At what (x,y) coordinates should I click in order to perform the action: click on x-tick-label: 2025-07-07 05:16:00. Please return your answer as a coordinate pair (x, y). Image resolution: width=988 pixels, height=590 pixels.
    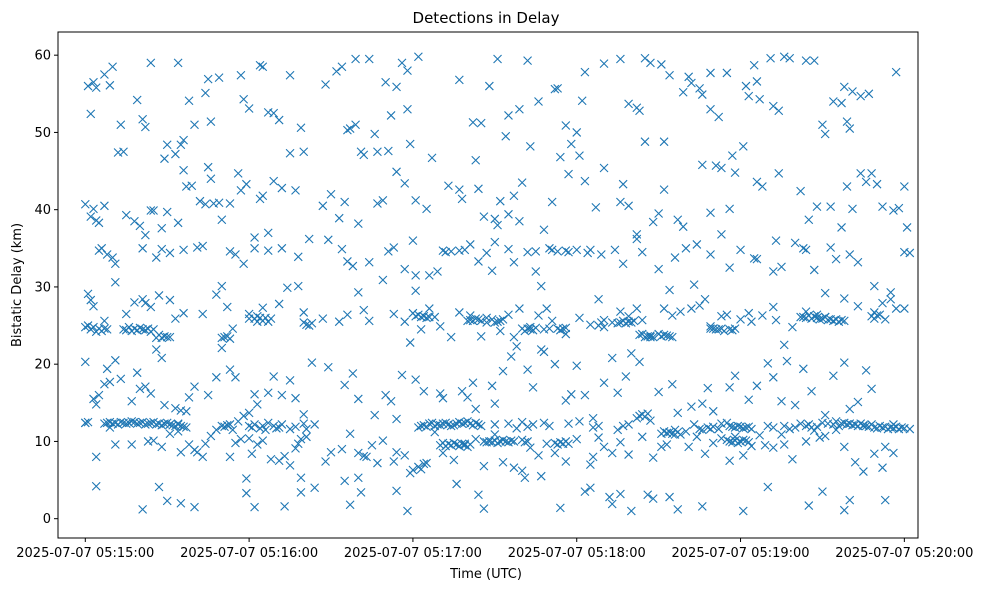
    Looking at the image, I should click on (249, 553).